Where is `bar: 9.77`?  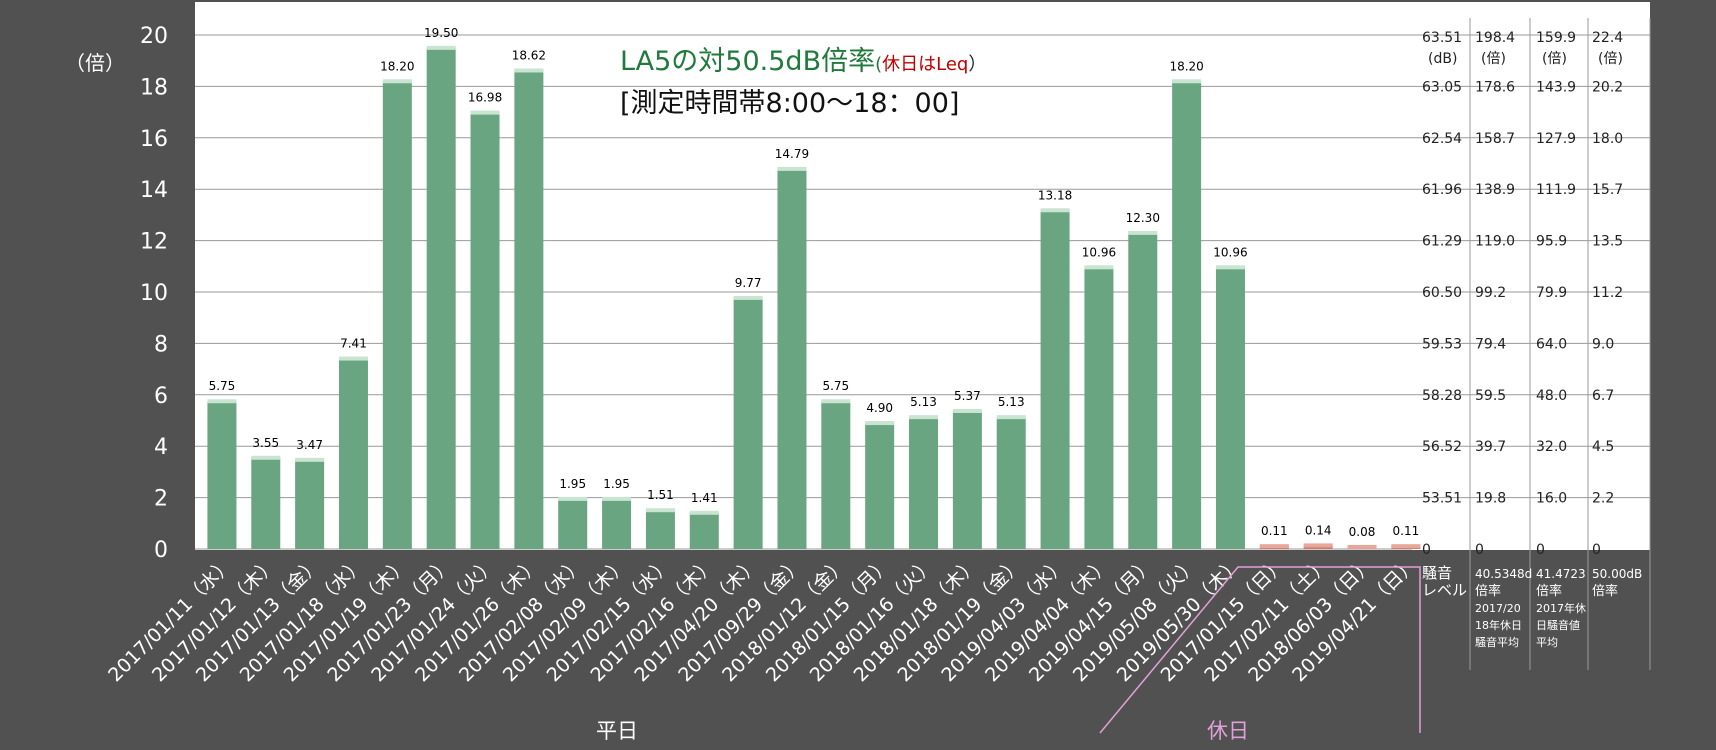 bar: 9.77 is located at coordinates (748, 412).